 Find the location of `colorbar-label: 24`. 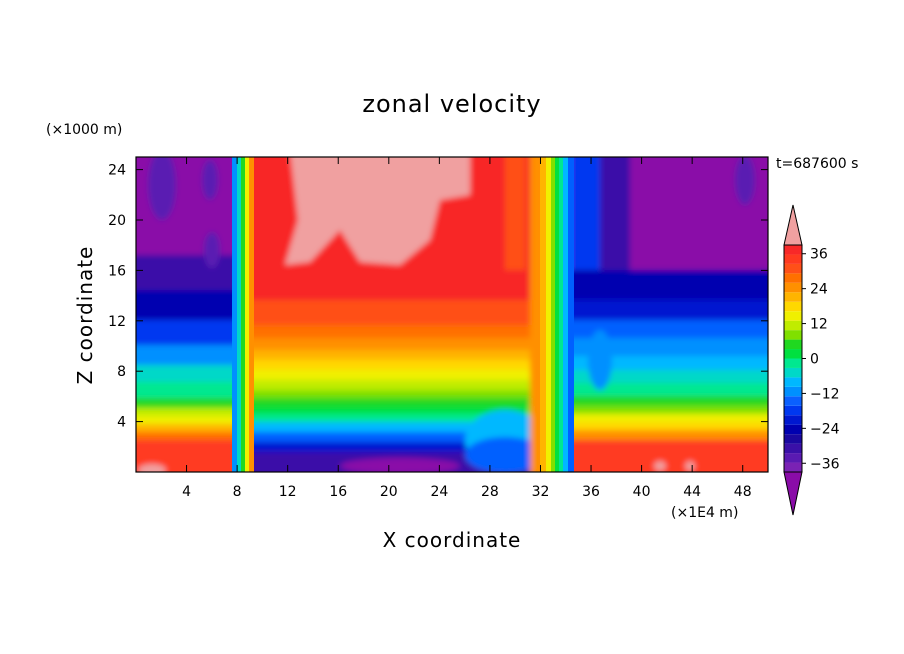

colorbar-label: 24 is located at coordinates (819, 290).